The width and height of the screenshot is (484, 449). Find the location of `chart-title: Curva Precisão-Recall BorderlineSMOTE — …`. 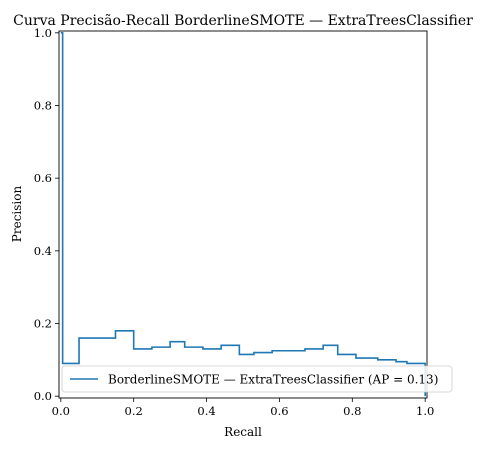

chart-title: Curva Precisão-Recall BorderlineSMOTE — … is located at coordinates (243, 21).